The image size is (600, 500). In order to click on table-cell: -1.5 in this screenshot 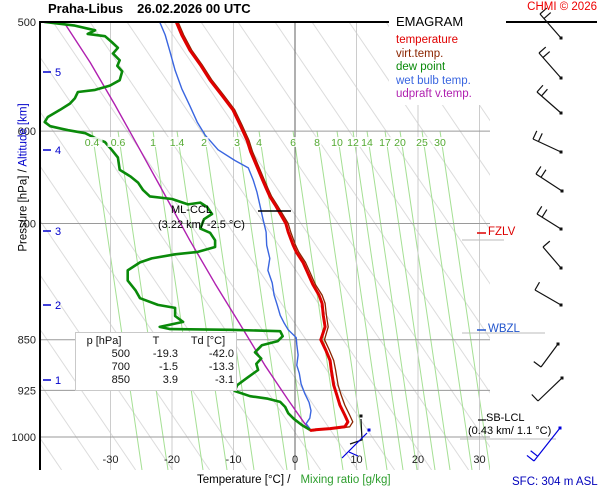, I will do `click(168, 367)`.